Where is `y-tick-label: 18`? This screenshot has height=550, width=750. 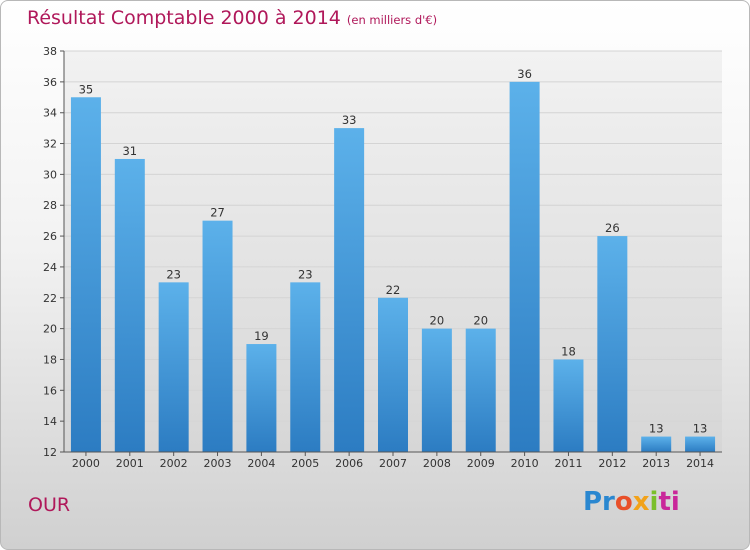
y-tick-label: 18 is located at coordinates (50, 359).